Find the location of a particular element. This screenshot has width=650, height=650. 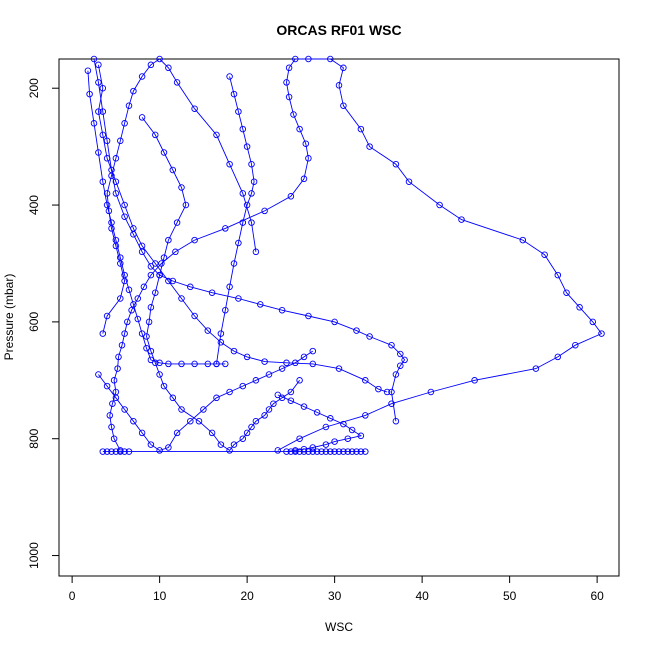

x-axis-label: WSC is located at coordinates (339, 627).